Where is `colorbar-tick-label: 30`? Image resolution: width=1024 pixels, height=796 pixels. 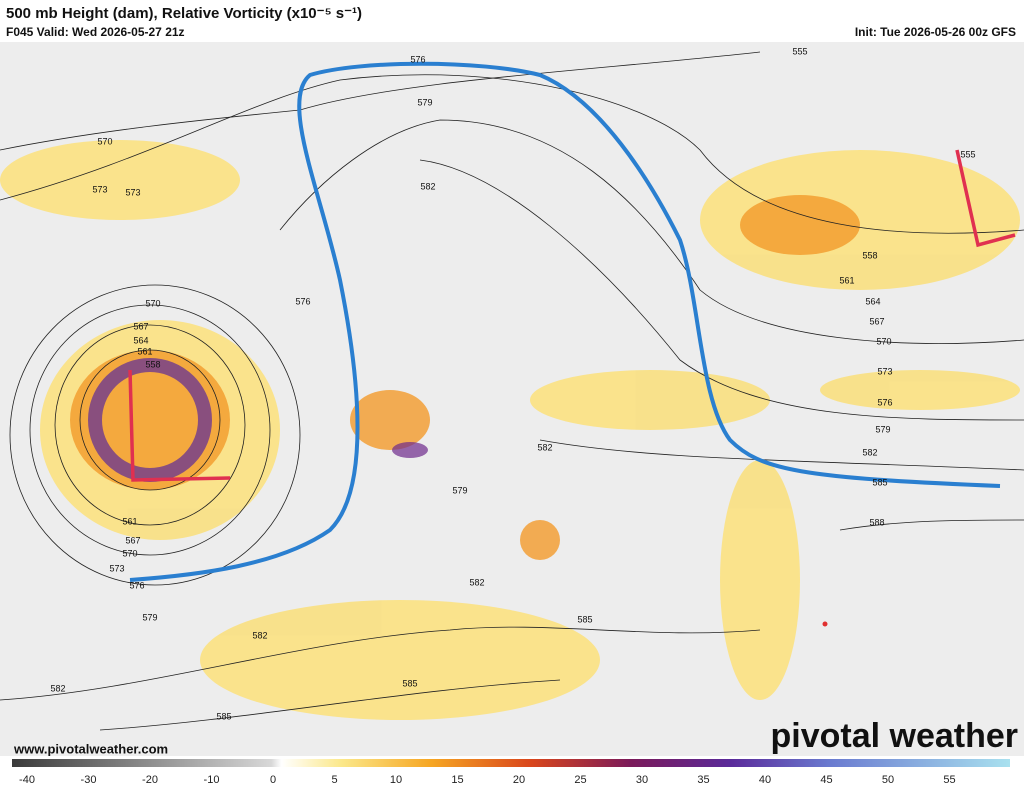
colorbar-tick-label: 30 is located at coordinates (642, 780).